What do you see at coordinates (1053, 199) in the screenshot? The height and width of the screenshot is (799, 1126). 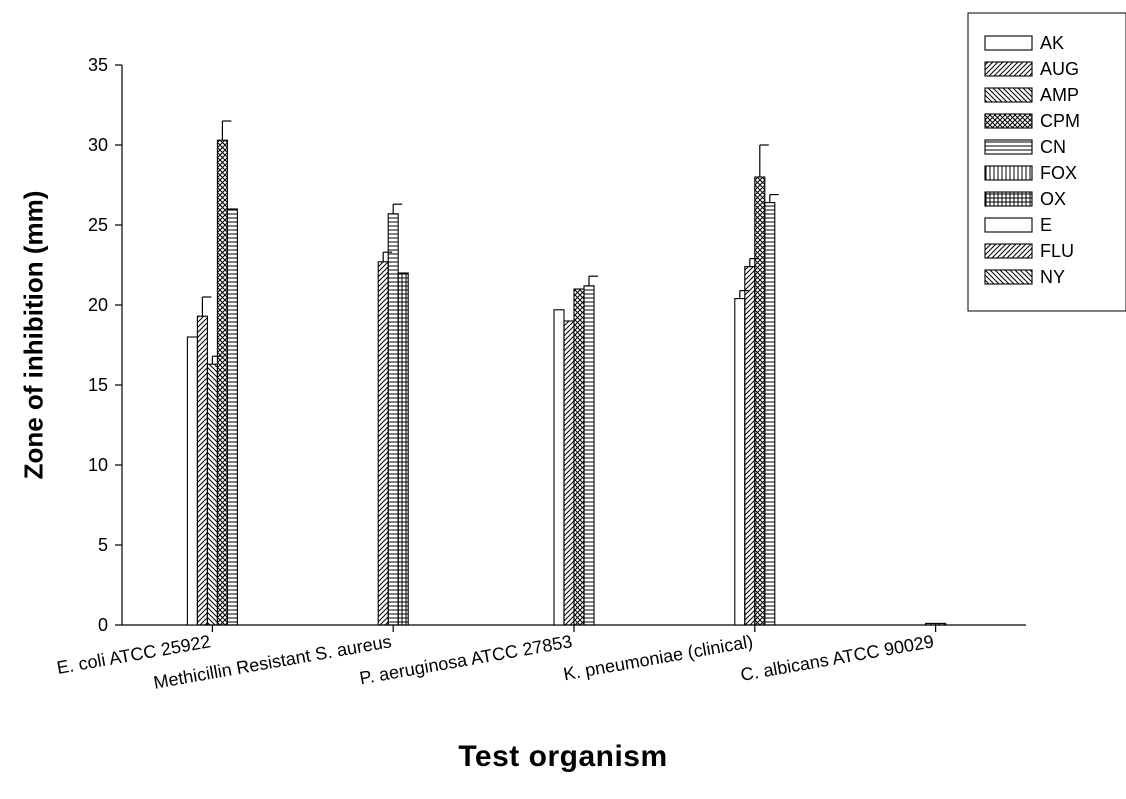 I see `legend-label: OX` at bounding box center [1053, 199].